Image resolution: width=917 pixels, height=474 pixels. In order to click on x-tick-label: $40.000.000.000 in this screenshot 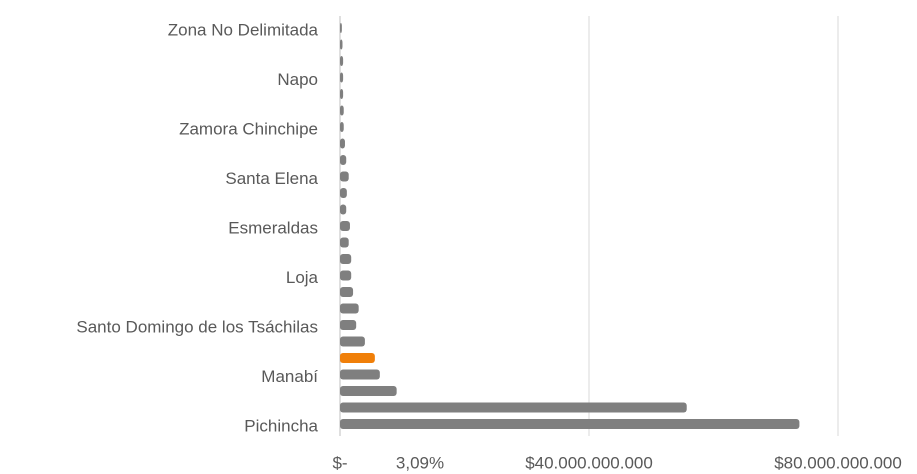, I will do `click(589, 462)`.